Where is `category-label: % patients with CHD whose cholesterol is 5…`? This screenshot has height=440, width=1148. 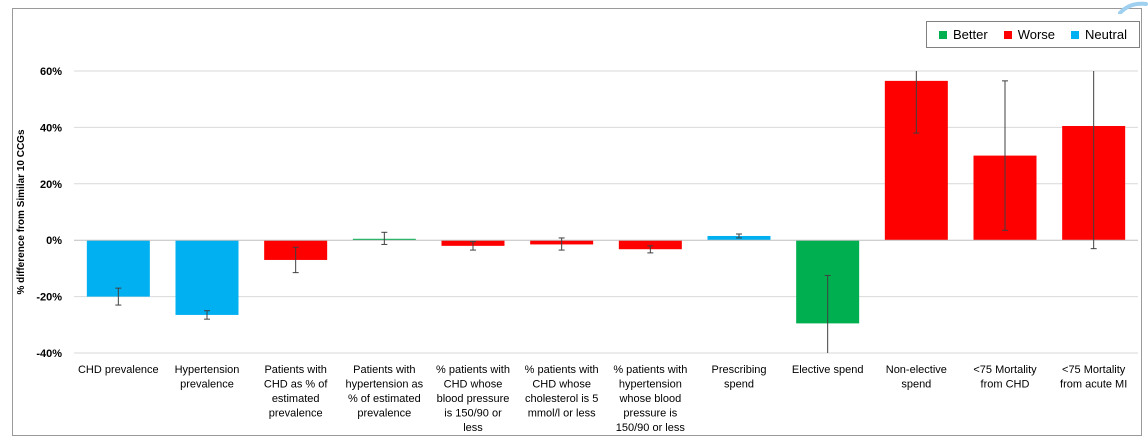 category-label: % patients with CHD whose cholesterol is 5… is located at coordinates (562, 392).